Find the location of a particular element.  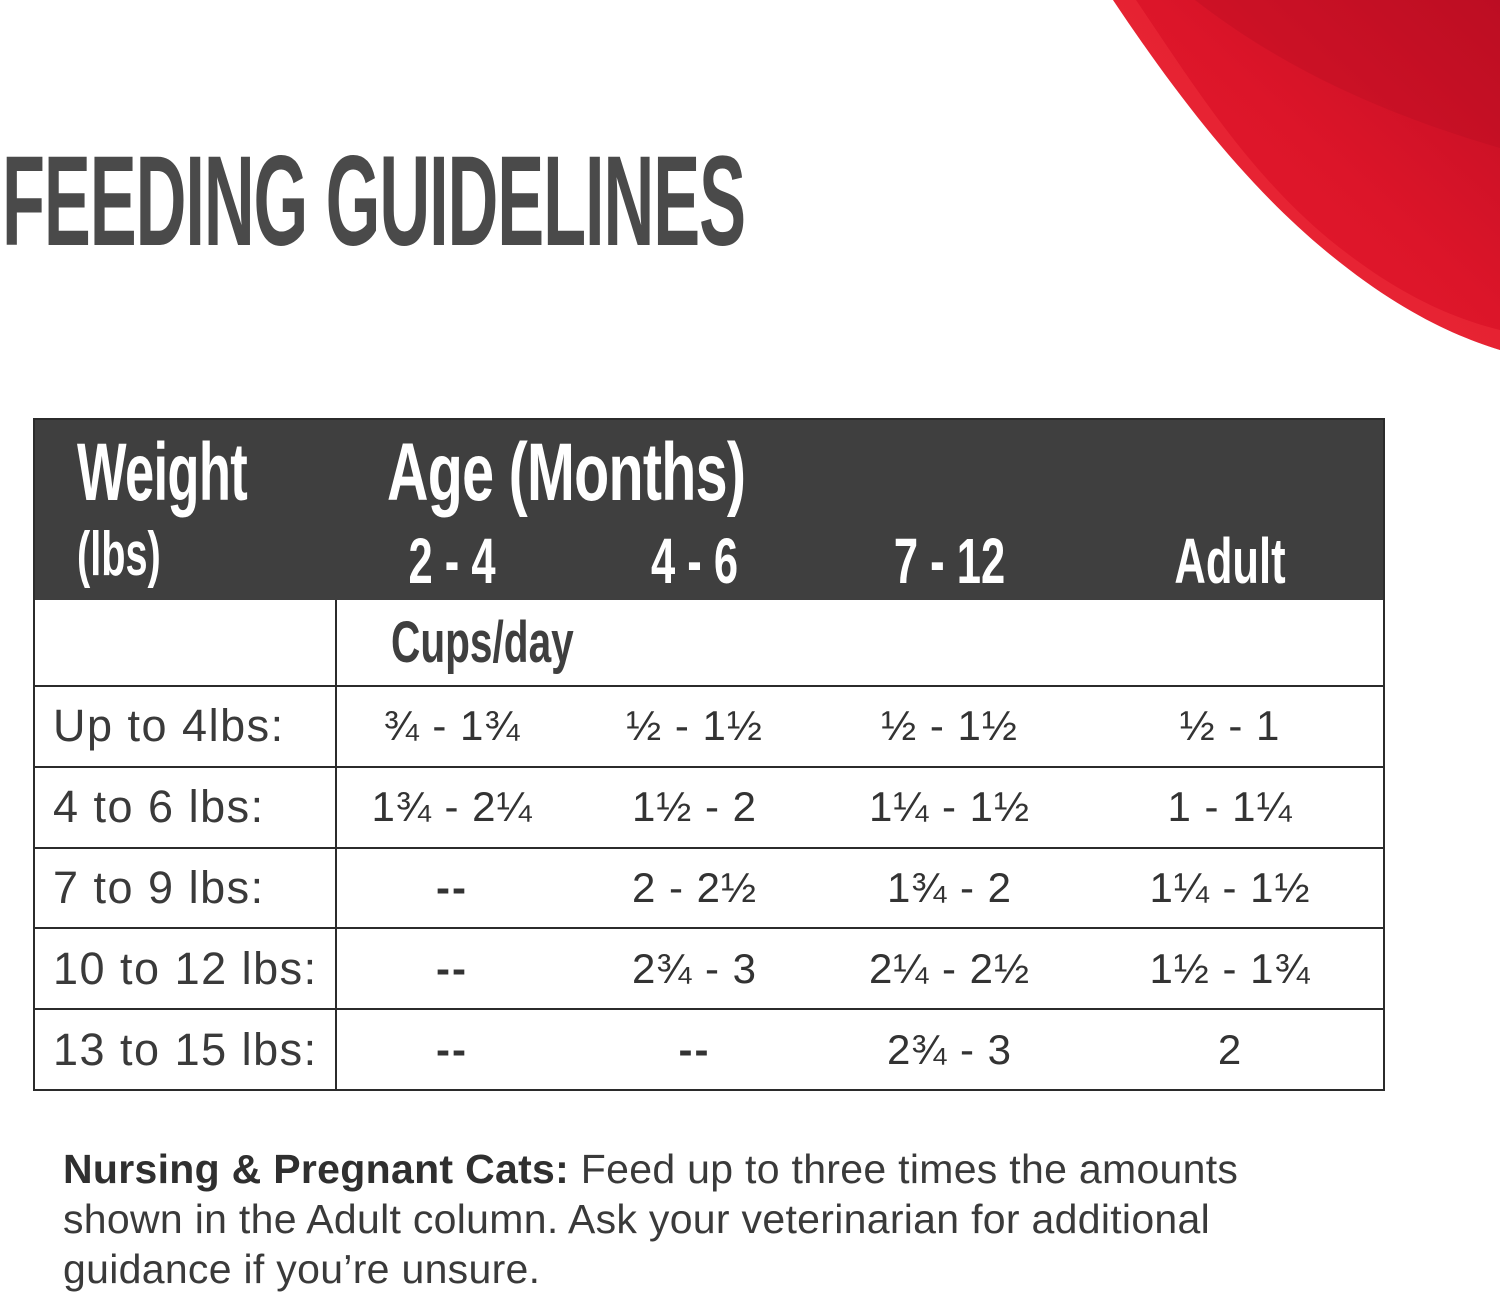

swoosh-edge-highlight is located at coordinates (1306, 175).